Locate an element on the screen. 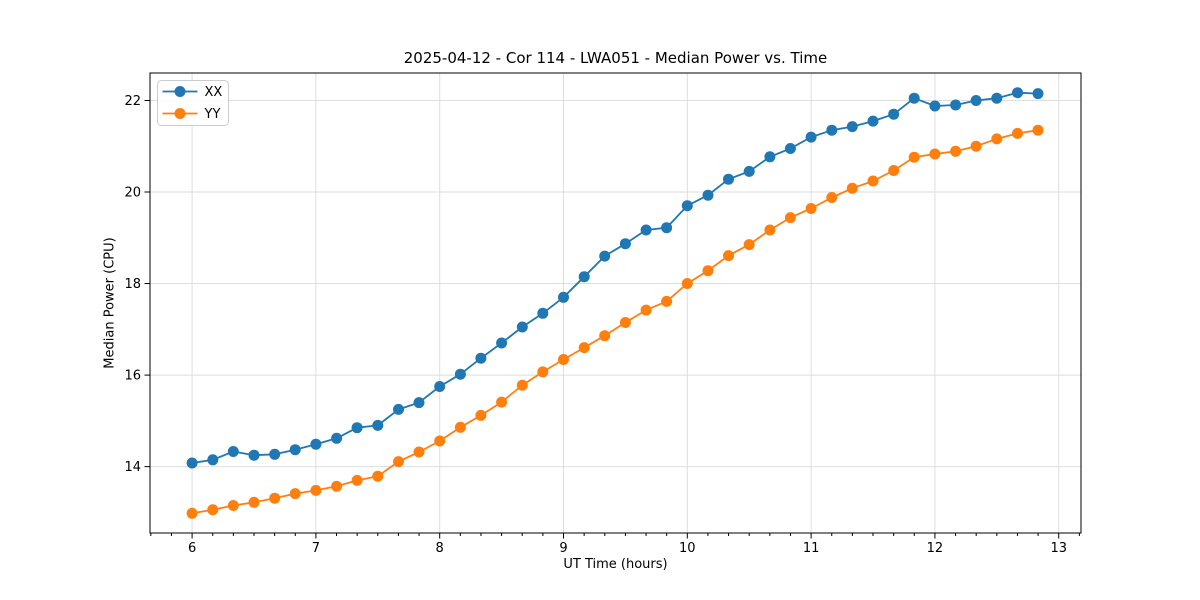 The width and height of the screenshot is (1200, 600). x-tick-label: 8 is located at coordinates (440, 548).